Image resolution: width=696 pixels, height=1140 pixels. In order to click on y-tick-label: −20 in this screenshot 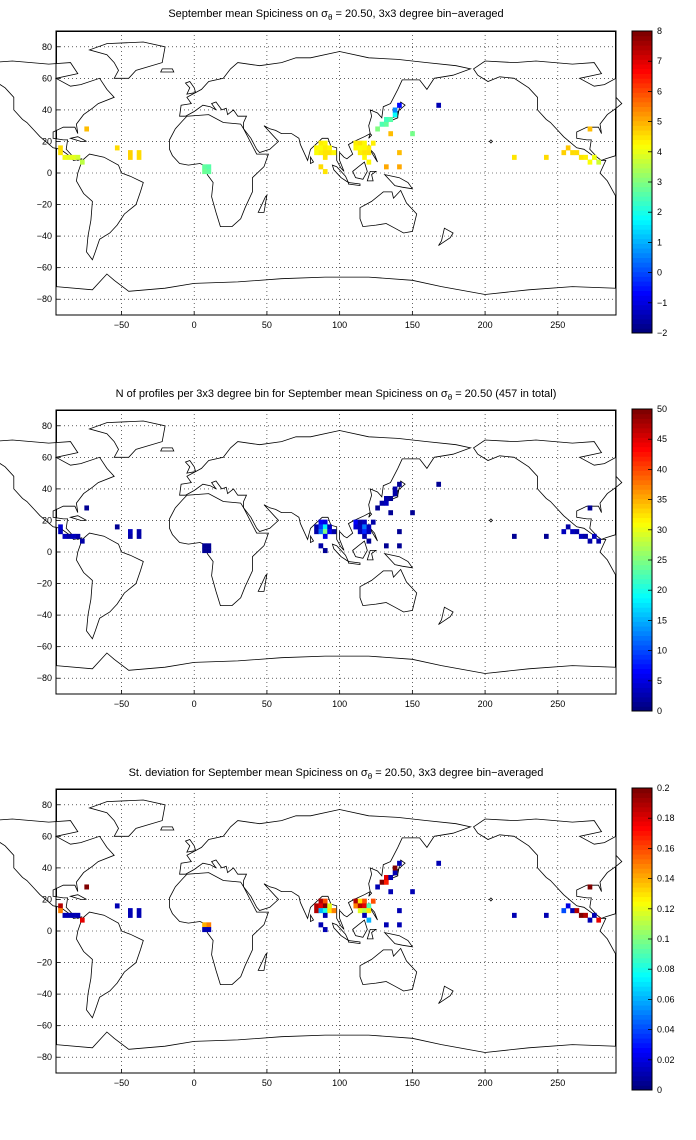, I will do `click(44, 584)`.